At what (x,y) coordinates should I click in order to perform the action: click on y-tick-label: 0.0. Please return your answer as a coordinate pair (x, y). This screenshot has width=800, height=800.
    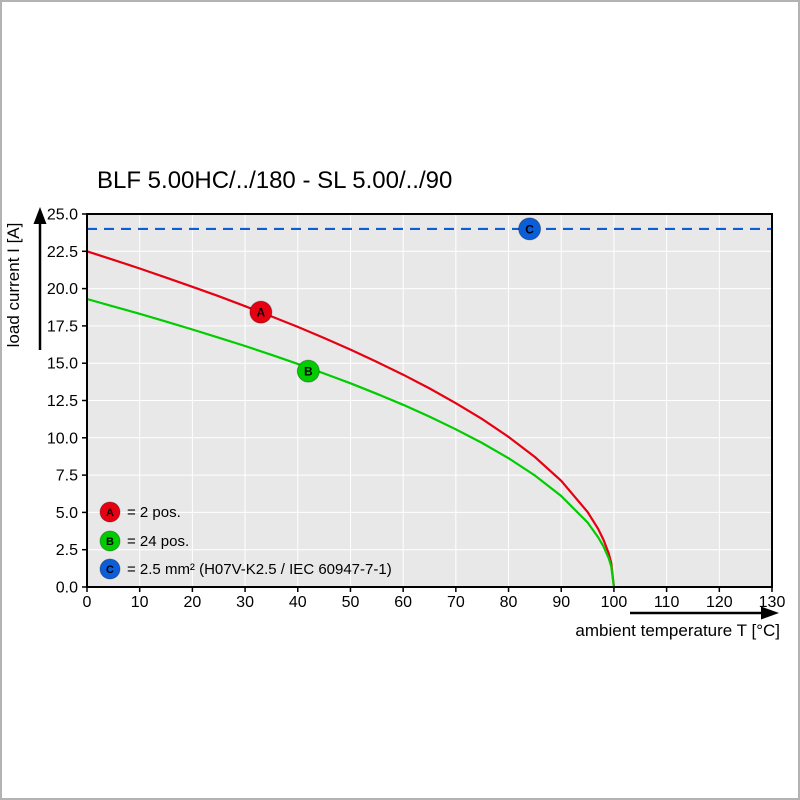
    Looking at the image, I should click on (67, 588).